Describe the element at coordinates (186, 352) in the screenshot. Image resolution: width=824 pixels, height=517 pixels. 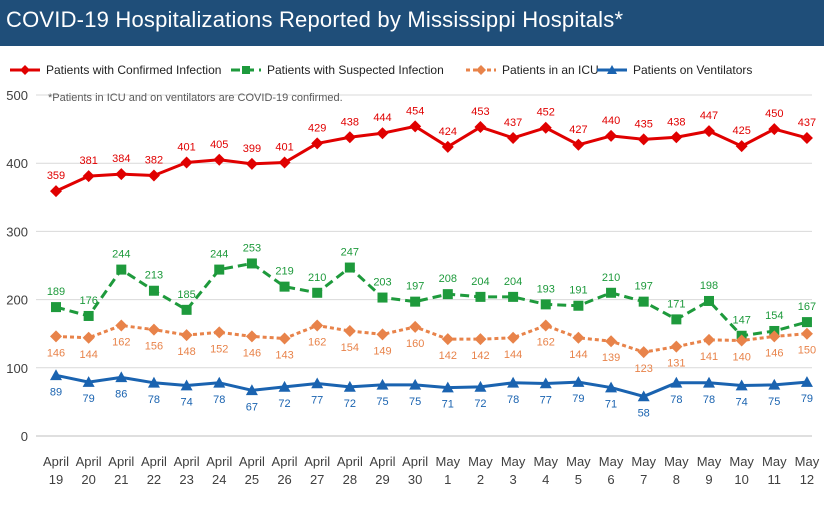
I see `data-label: 148` at that location.